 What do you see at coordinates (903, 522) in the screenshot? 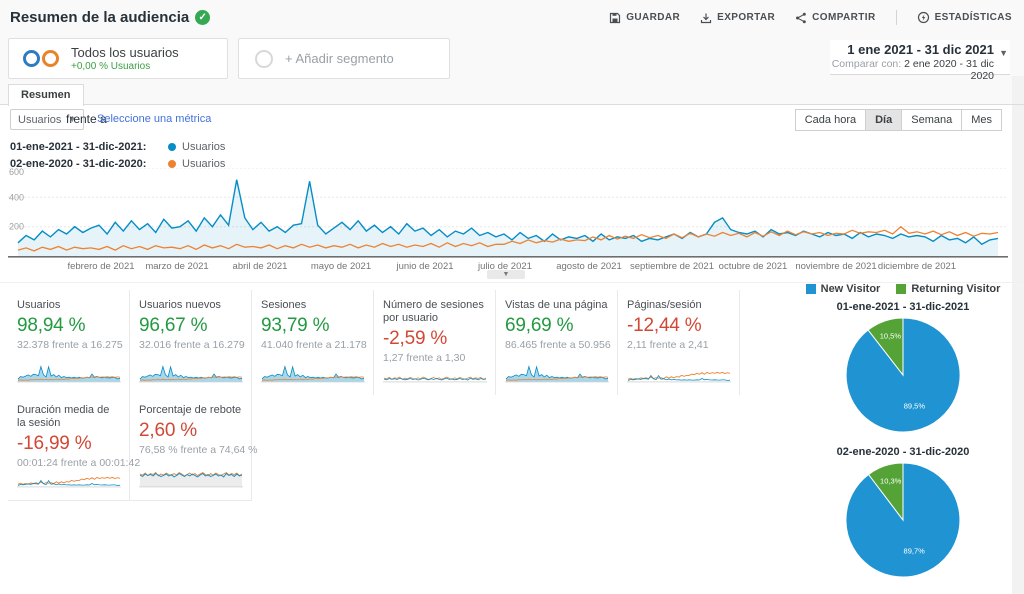
I see `pie-chart: 89,7% 10,3%` at bounding box center [903, 522].